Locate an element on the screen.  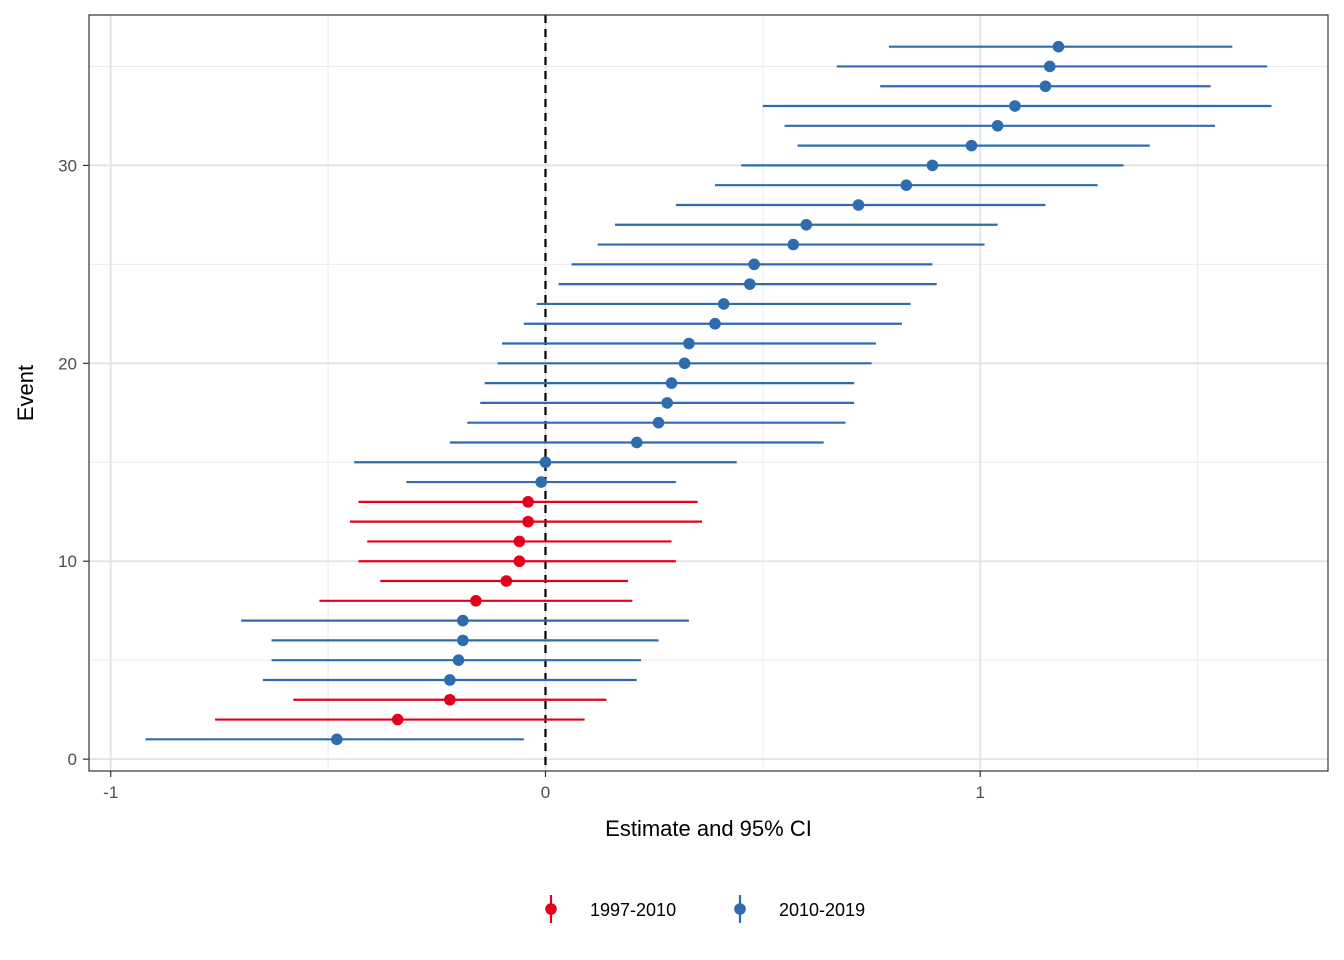
legend-label-1997-2010: 1997-2010 is located at coordinates (633, 910).